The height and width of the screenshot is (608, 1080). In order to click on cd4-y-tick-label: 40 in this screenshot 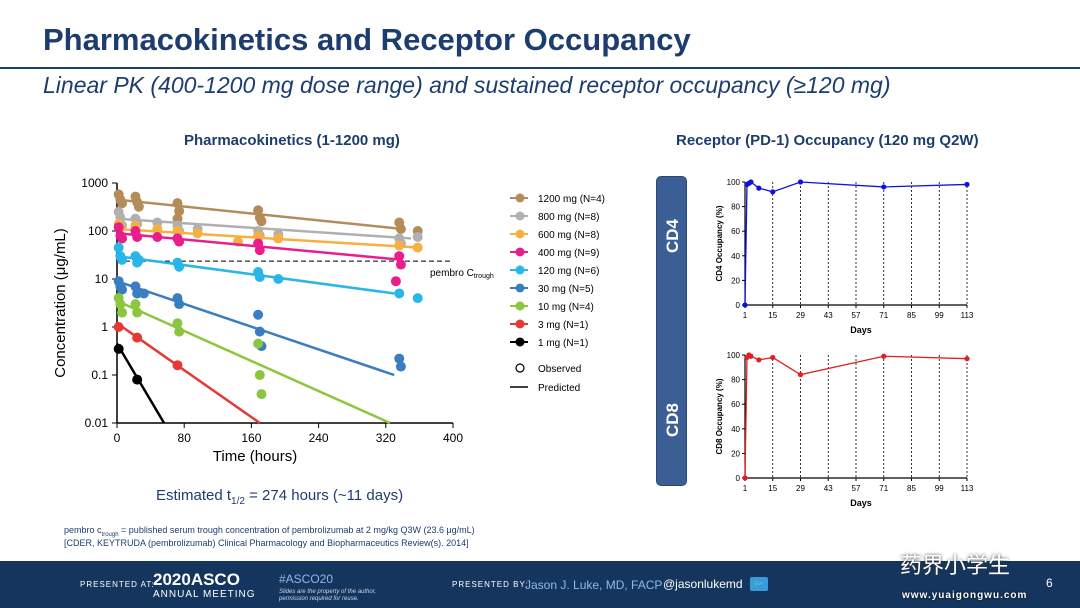, I will do `click(735, 256)`.